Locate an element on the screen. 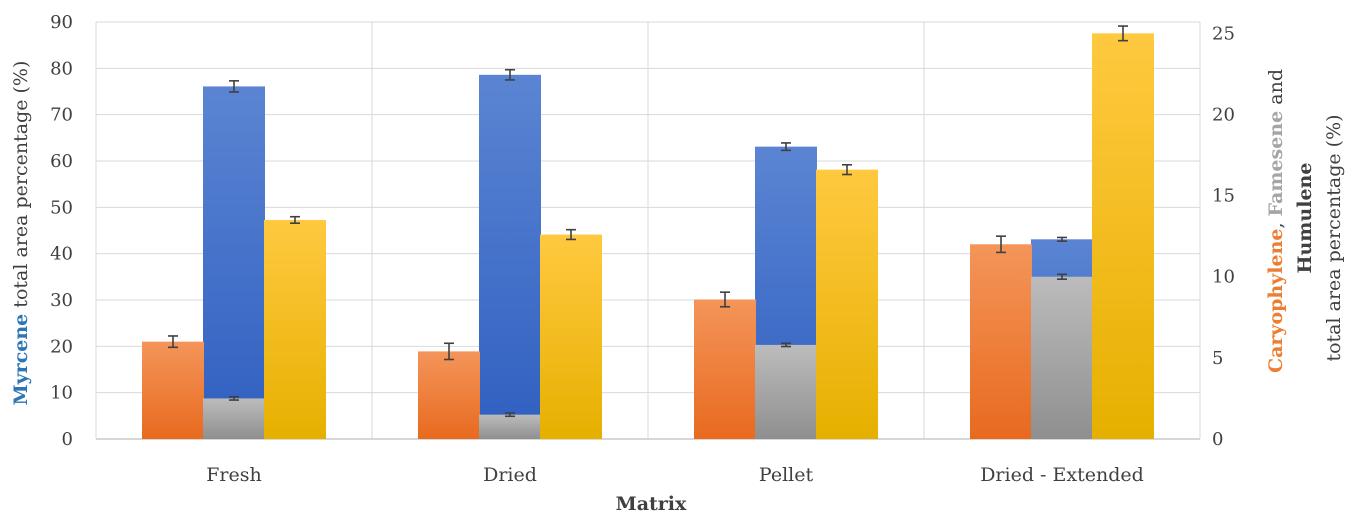 The height and width of the screenshot is (521, 1365). right-axis-label-sep1: , is located at coordinates (1276, 222).